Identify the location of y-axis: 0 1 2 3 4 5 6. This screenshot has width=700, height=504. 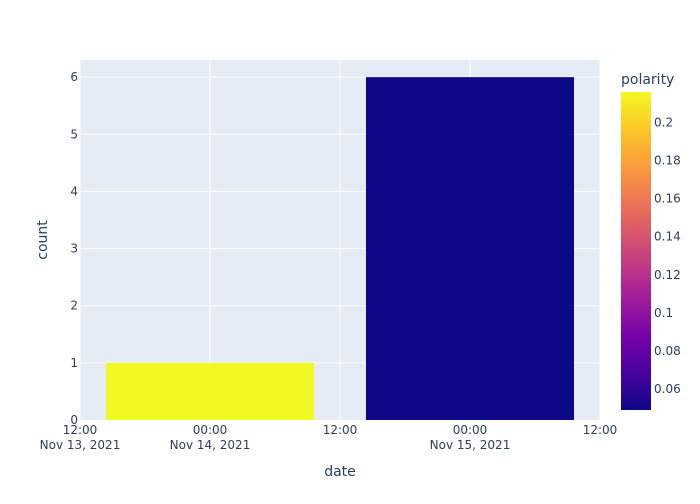
(74, 248).